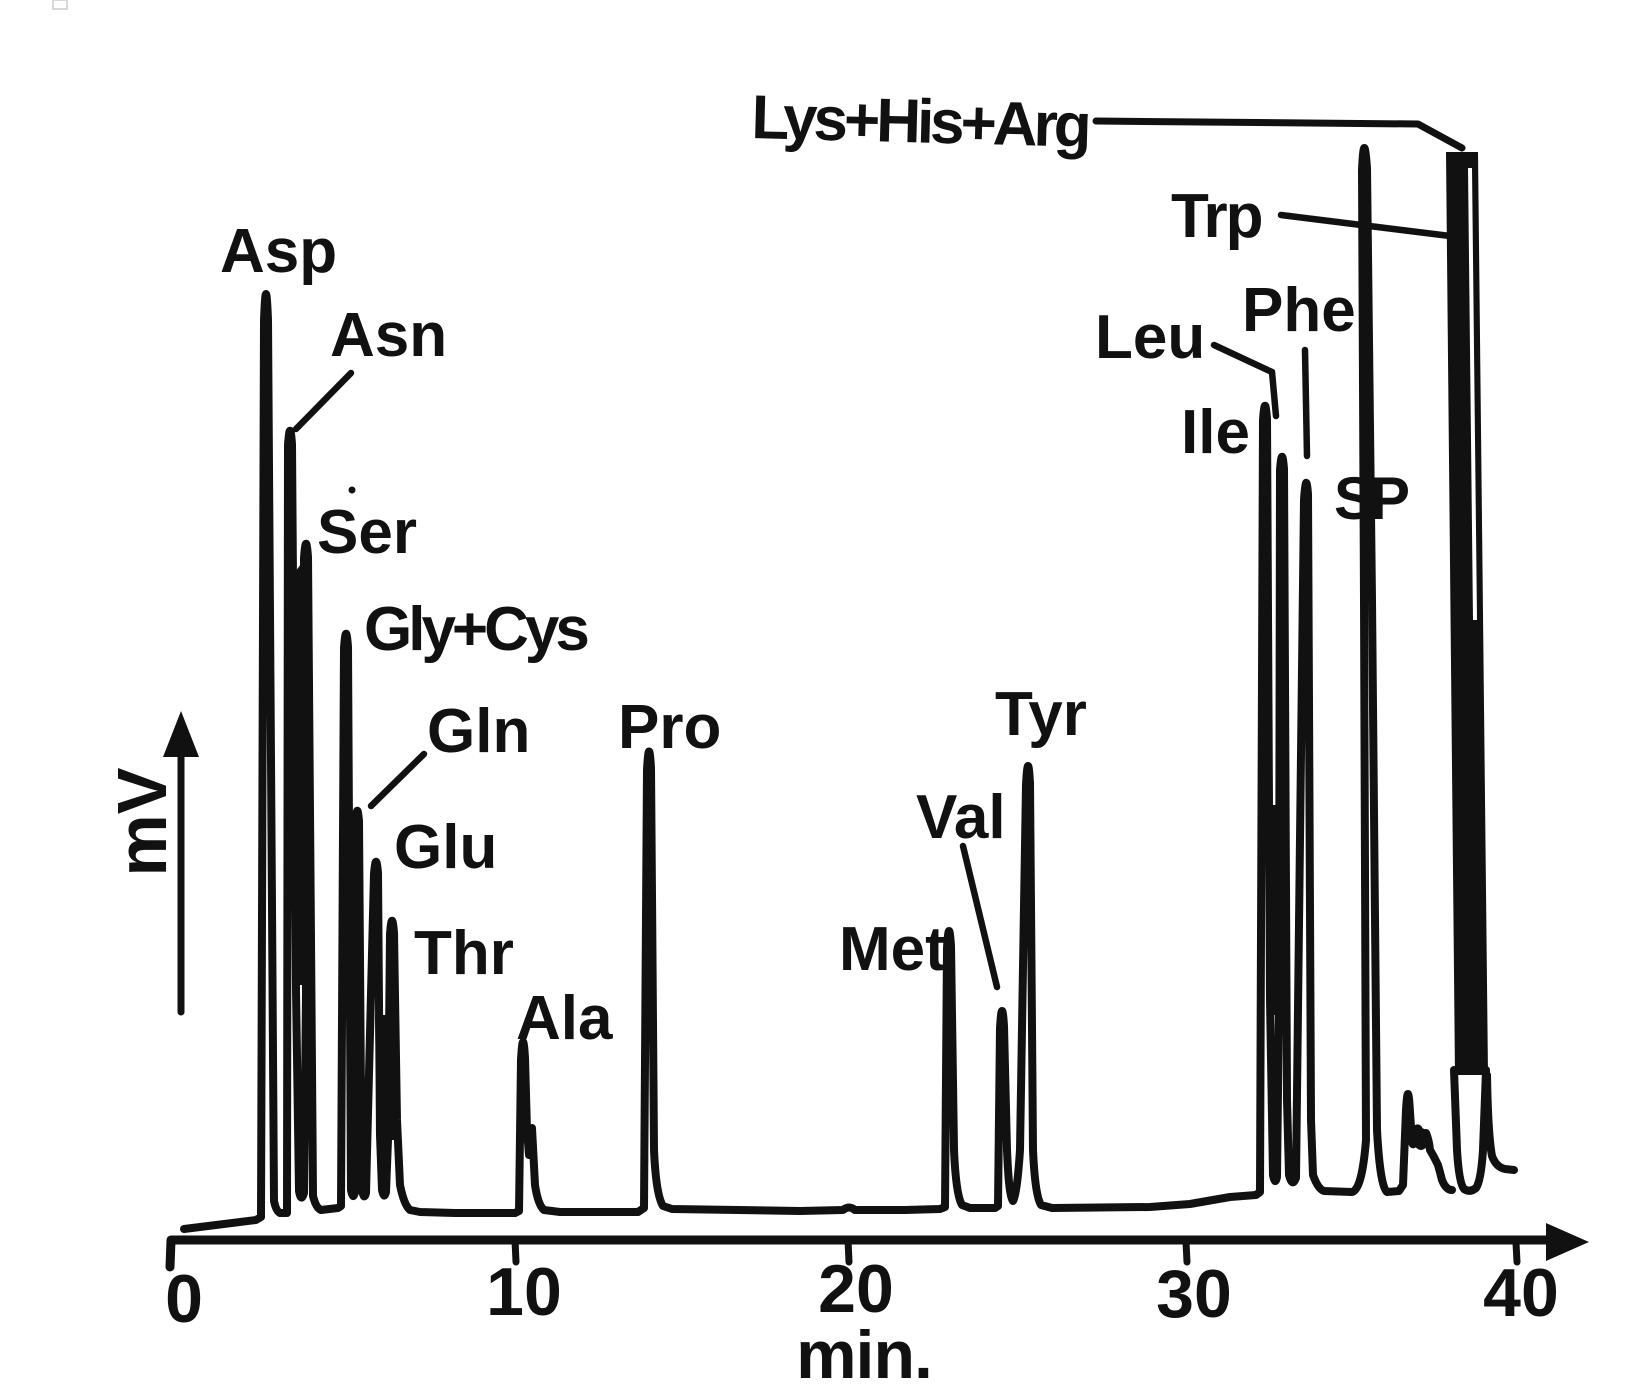 Image resolution: width=1637 pixels, height=1397 pixels. What do you see at coordinates (278, 251) in the screenshot?
I see `svg-text: Asp` at bounding box center [278, 251].